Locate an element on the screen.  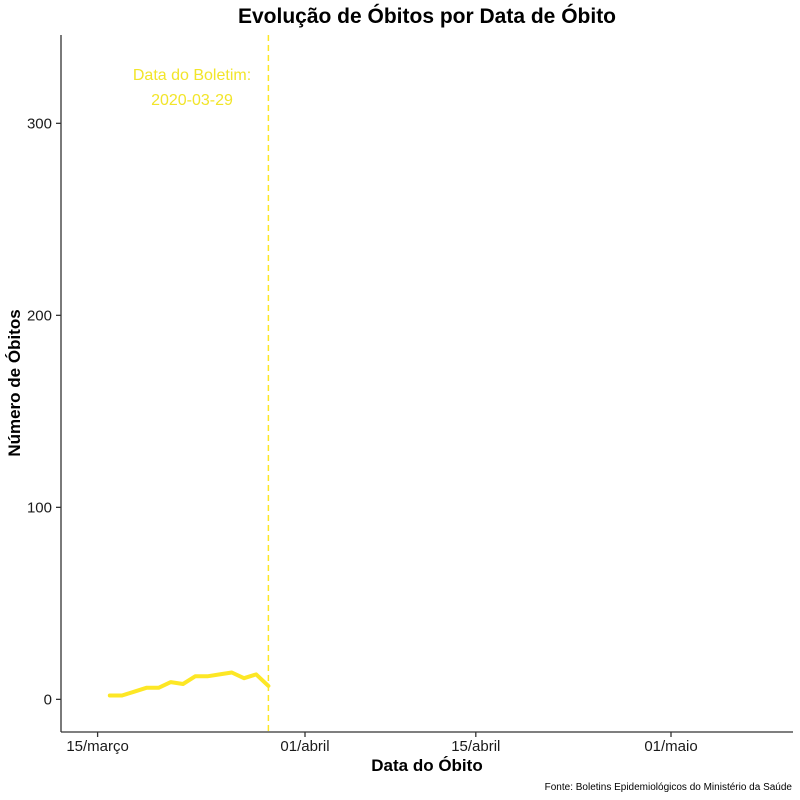
y-tick-label: 200 is located at coordinates (39, 315).